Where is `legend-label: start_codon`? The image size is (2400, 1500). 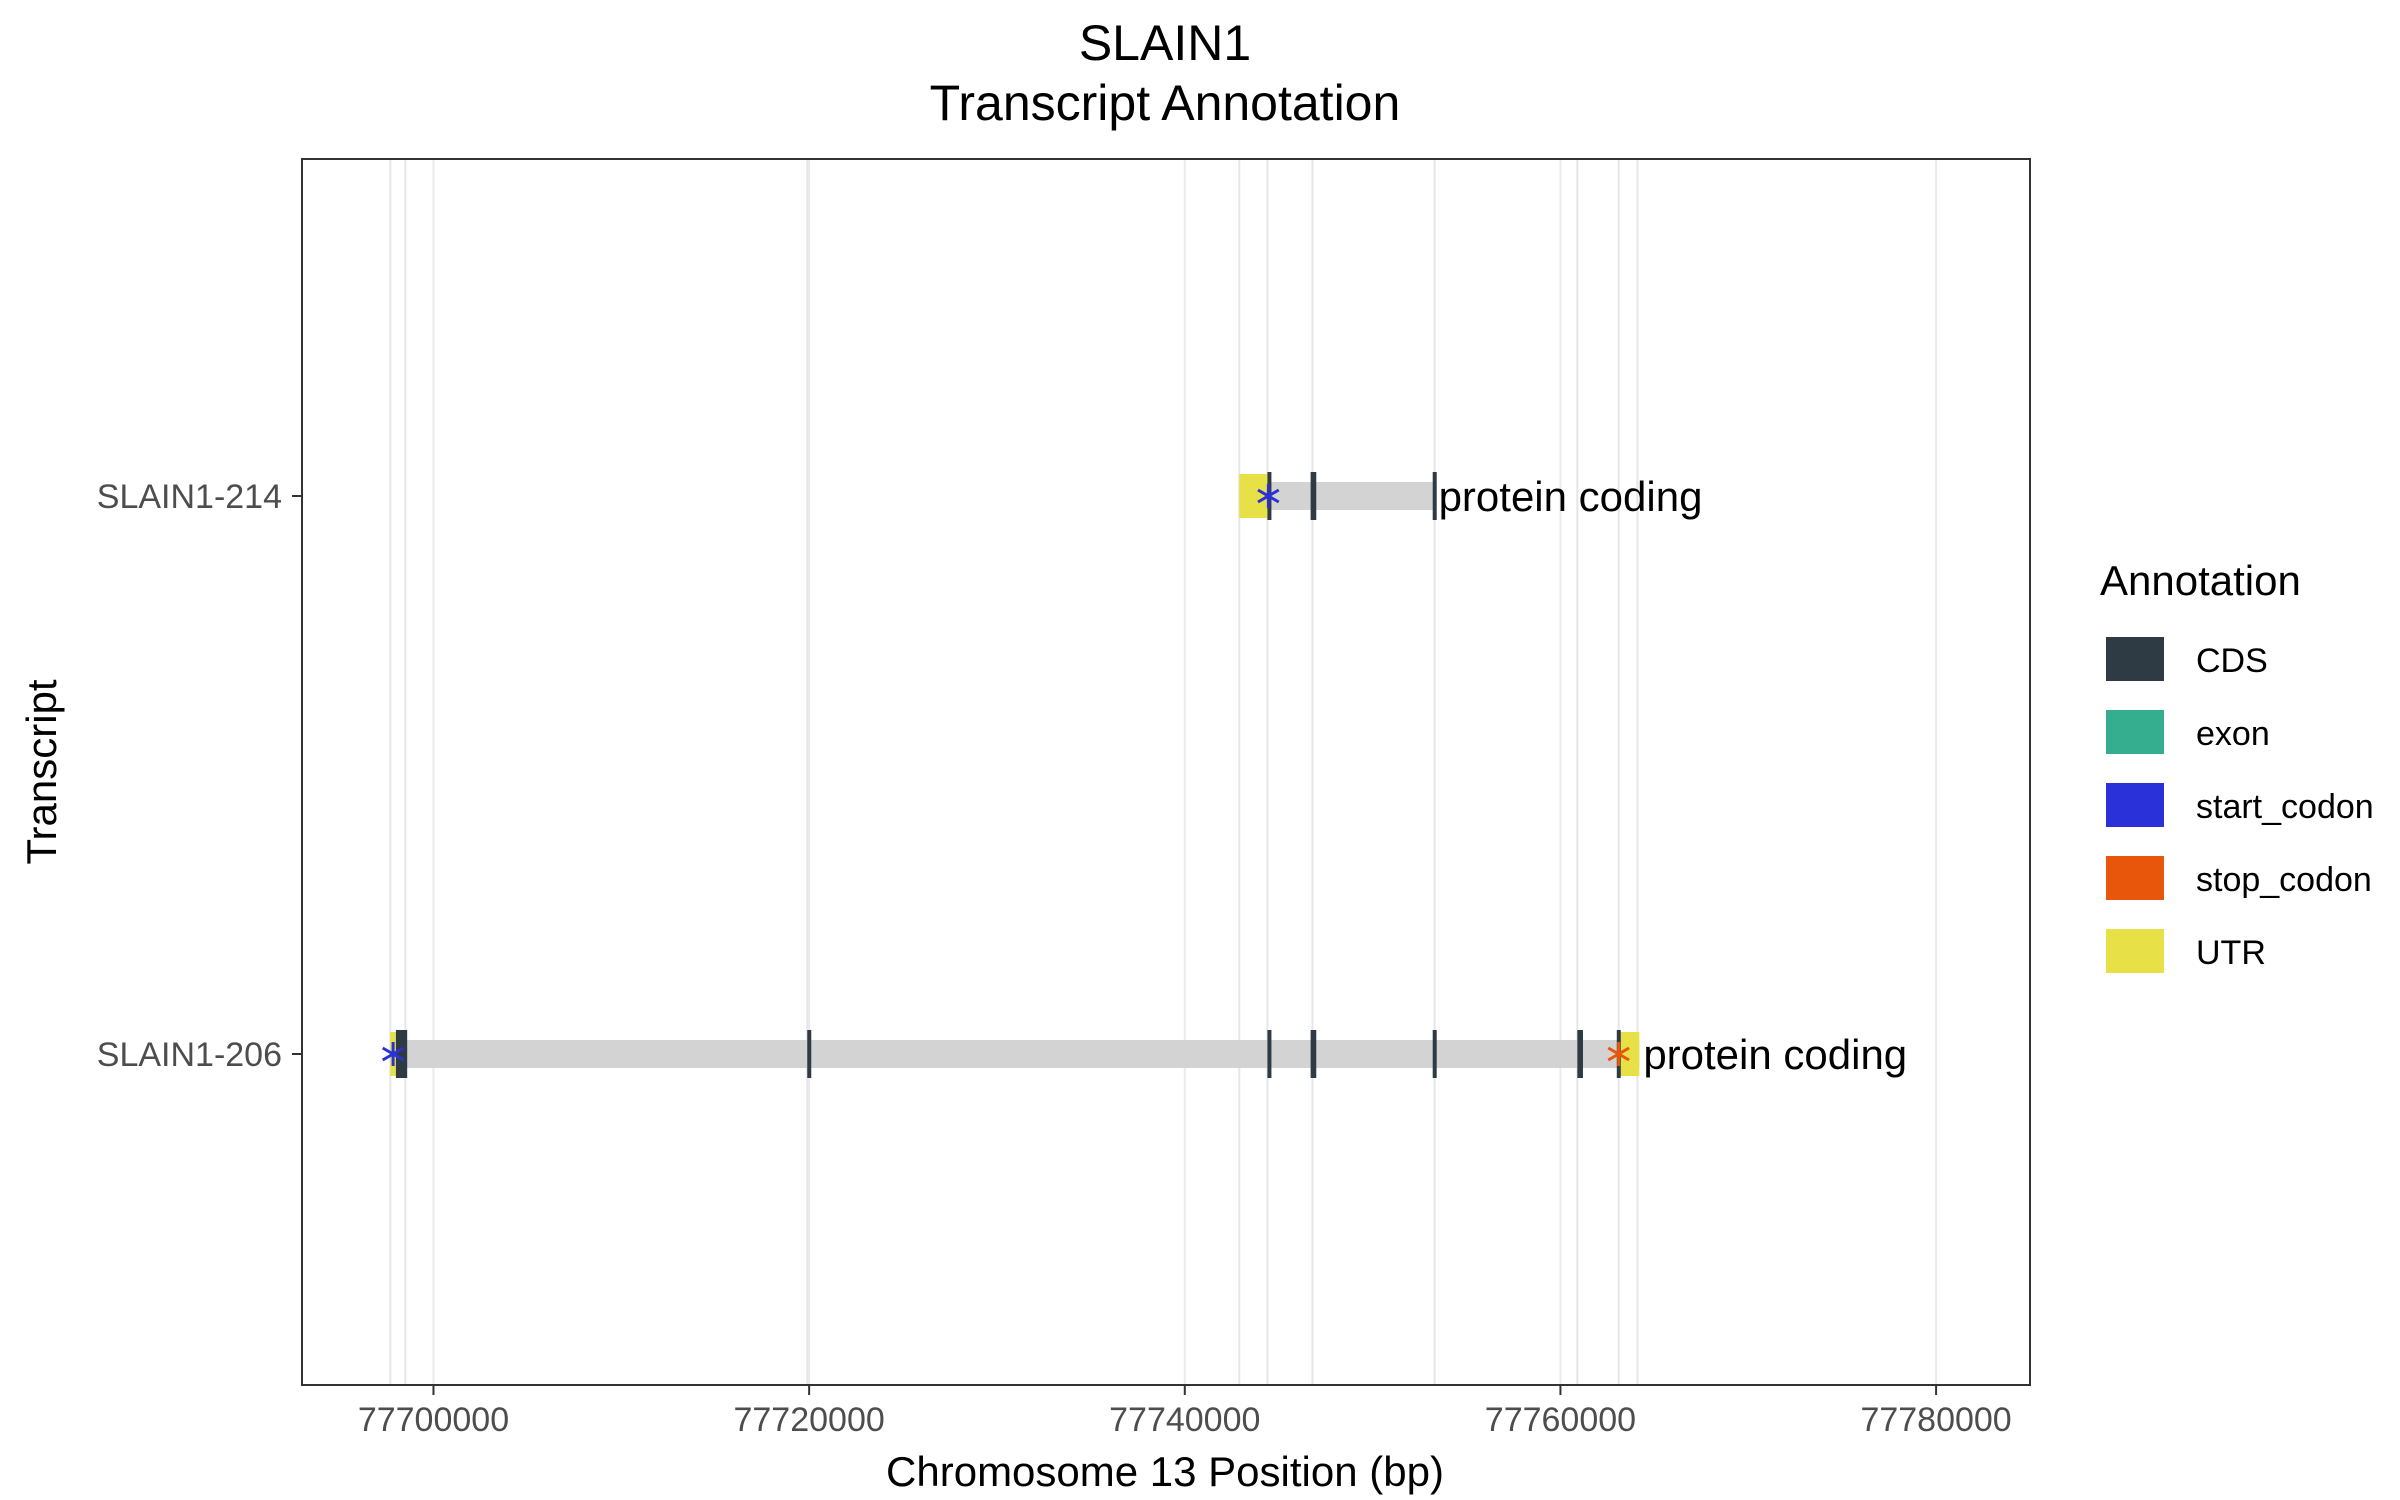 legend-label: start_codon is located at coordinates (2285, 807).